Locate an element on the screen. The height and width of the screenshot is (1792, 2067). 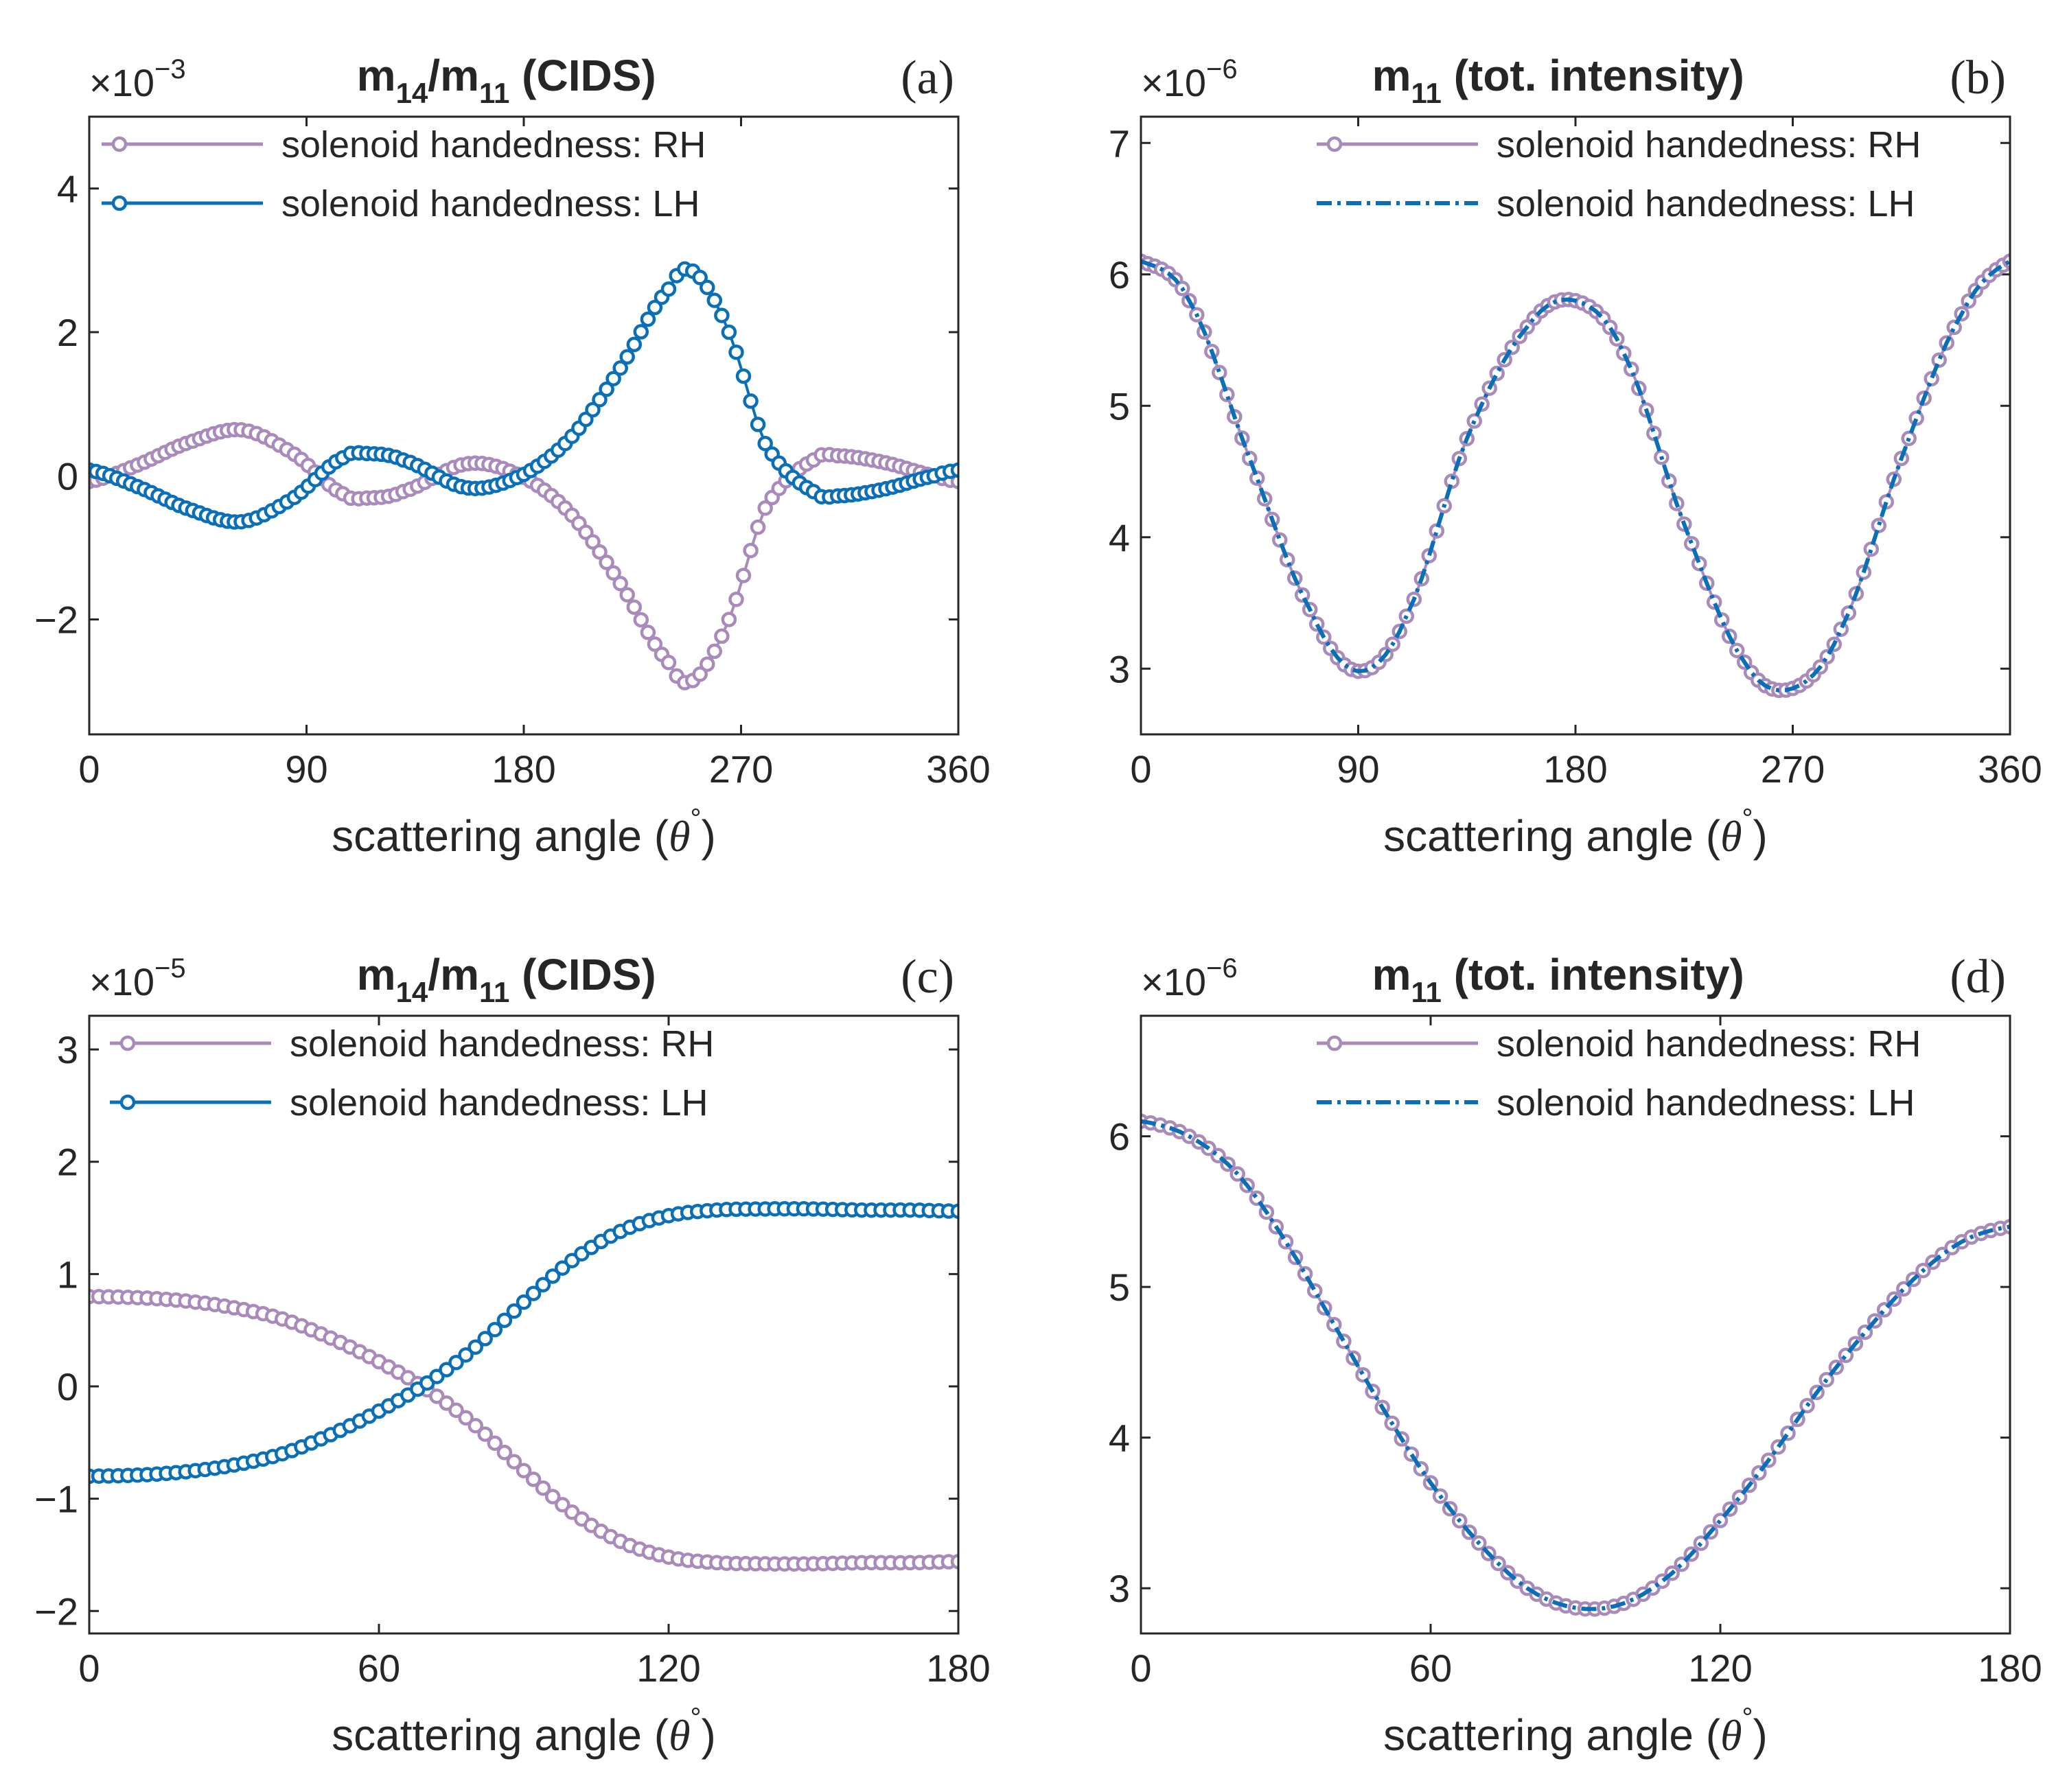
y-tick-label: 2 is located at coordinates (67, 1162).